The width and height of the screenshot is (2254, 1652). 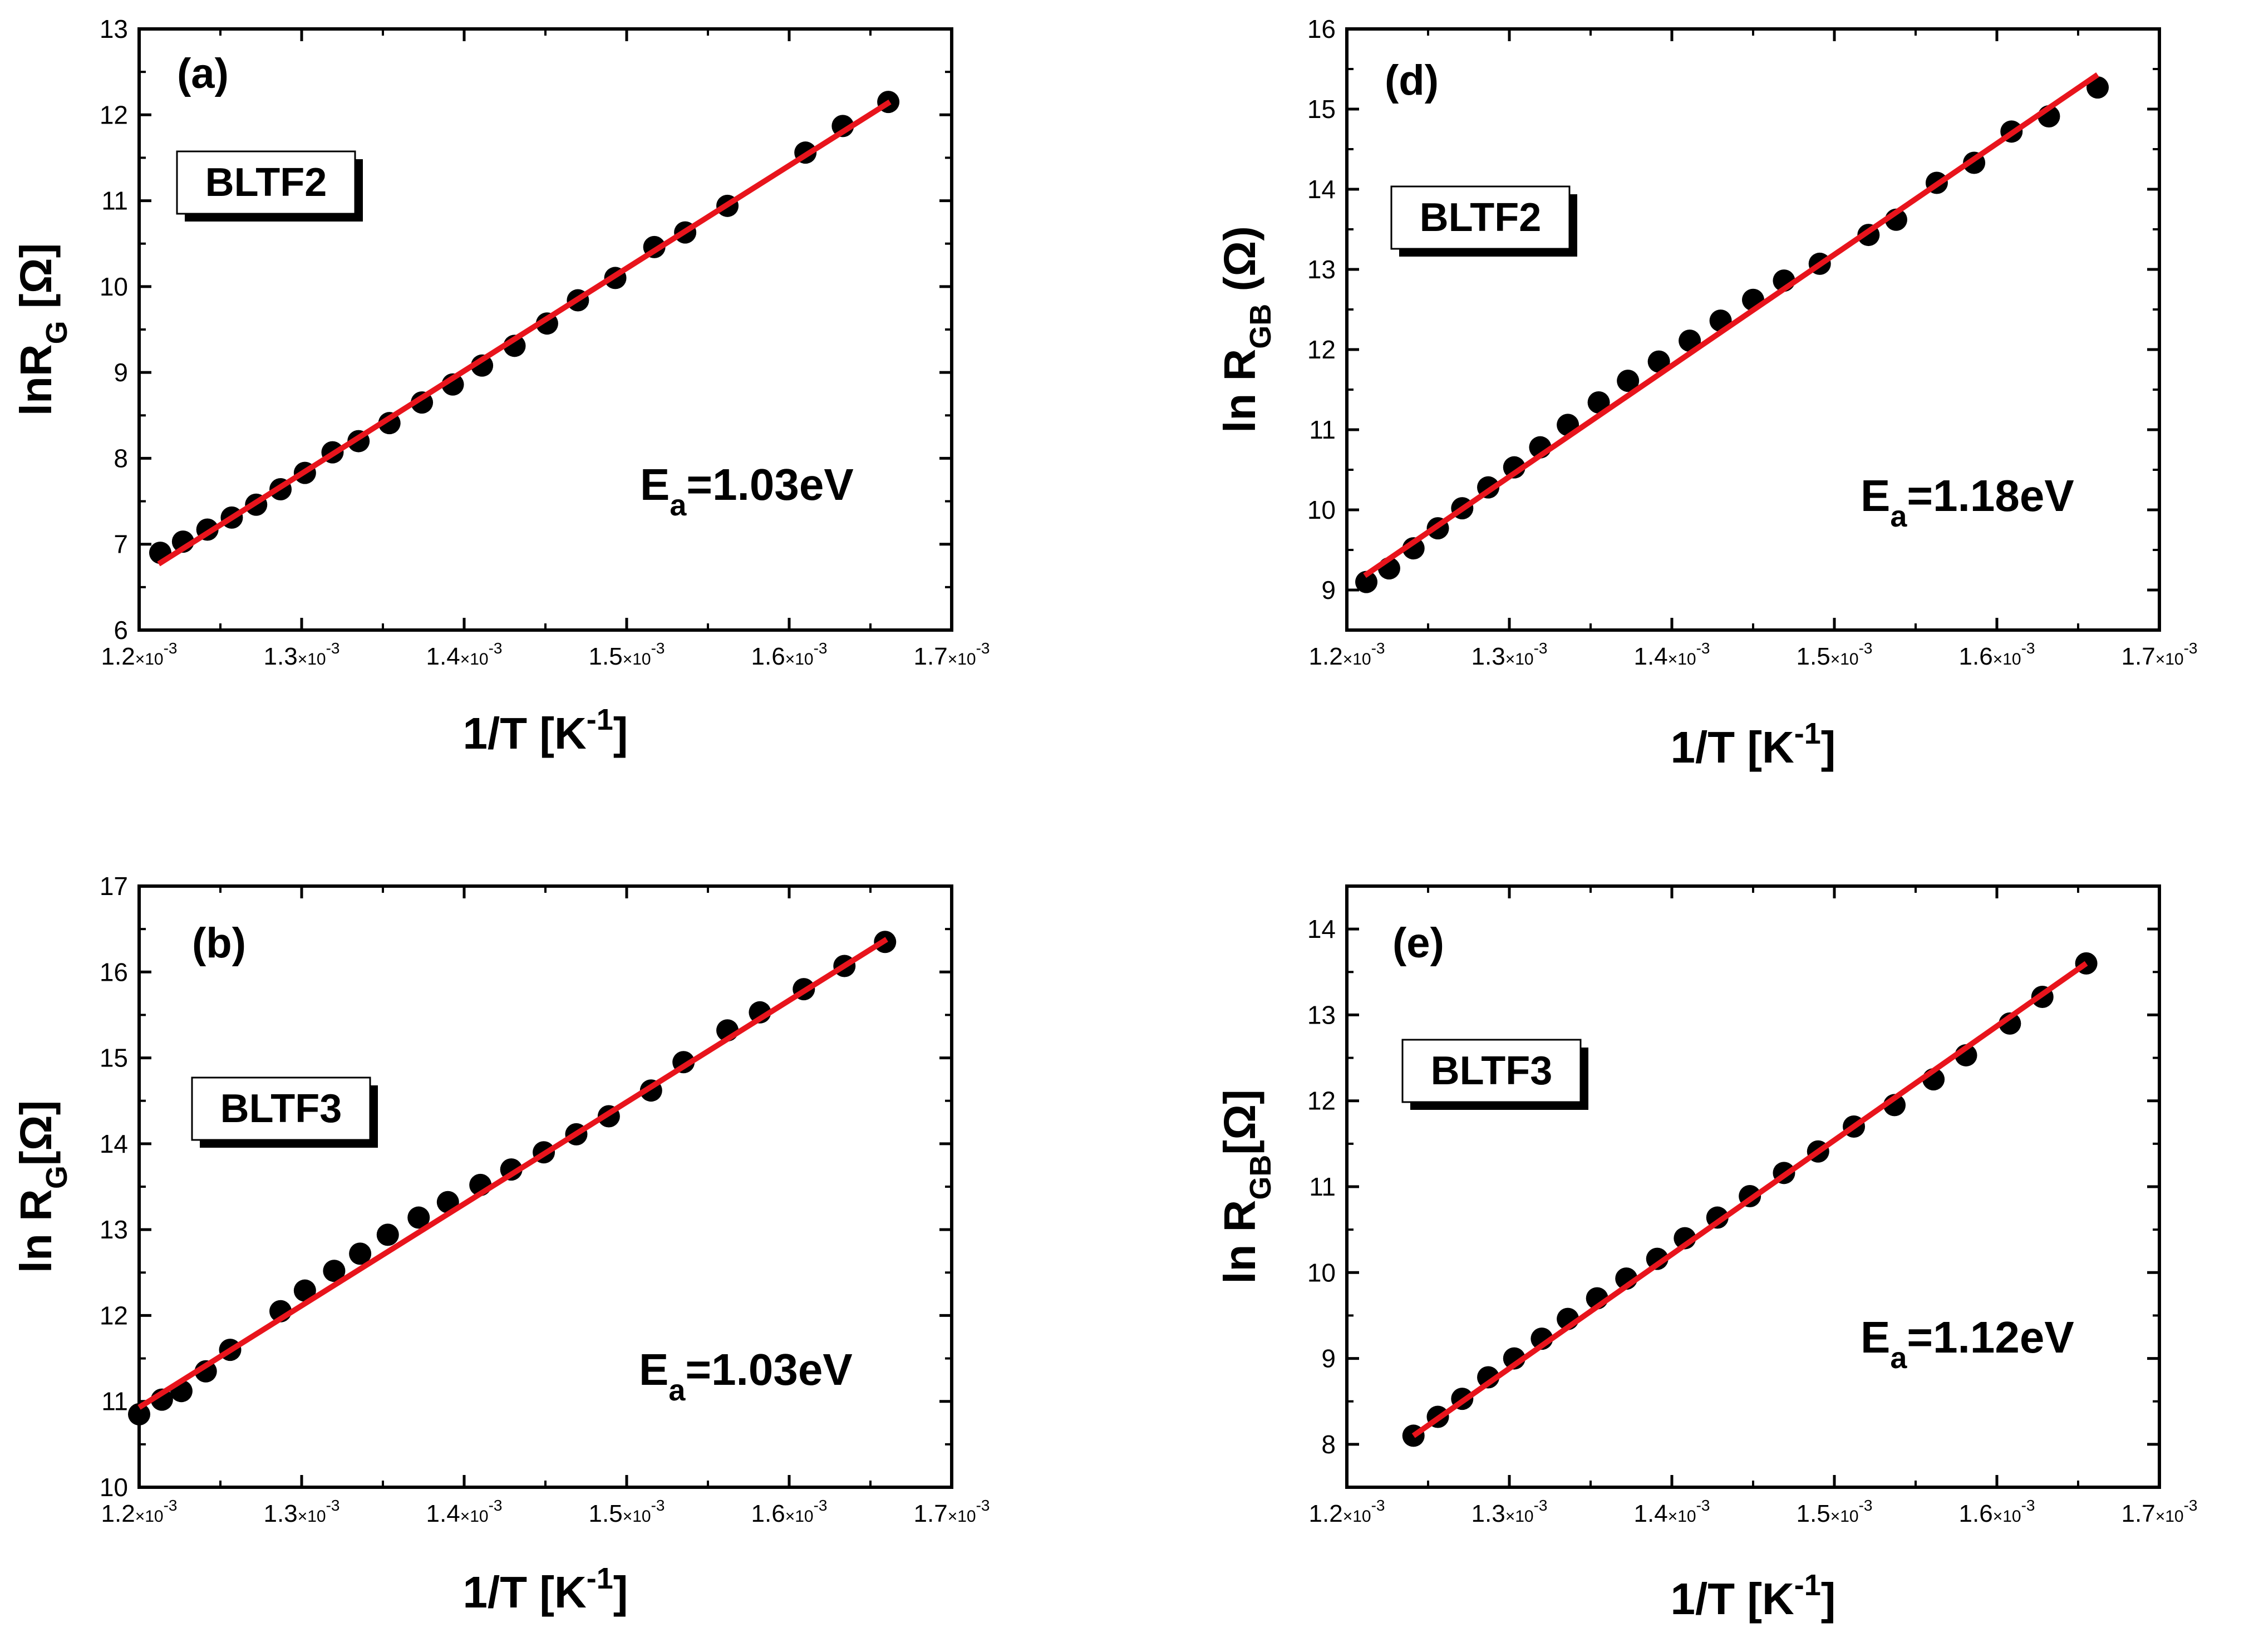 I want to click on y-axis-label-subscript: G, so click(x=56, y=1178).